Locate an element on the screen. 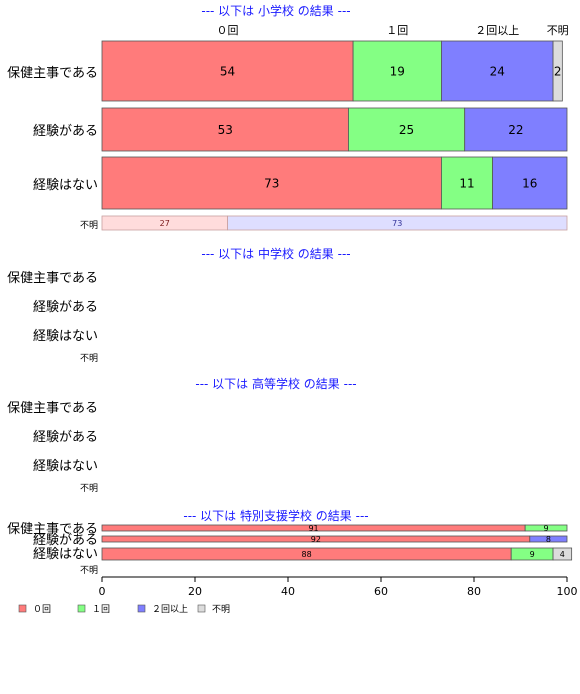 This screenshot has height=694, width=580. panel-title: --- 以下は 特別支援学校 の結果 --- is located at coordinates (275, 515).